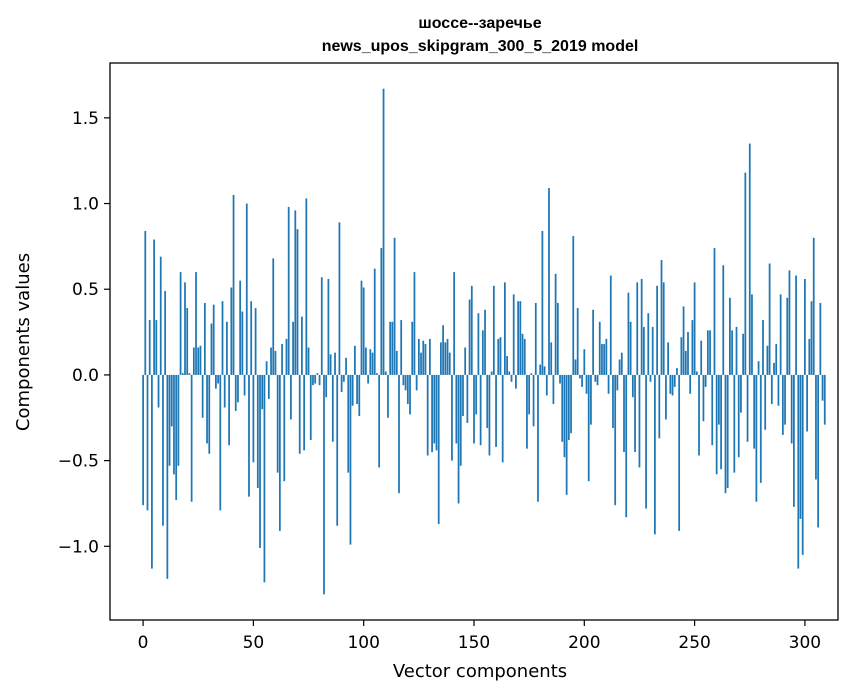 Image resolution: width=867 pixels, height=696 pixels. Describe the element at coordinates (85, 205) in the screenshot. I see `y-tick-label: 1.0` at that location.